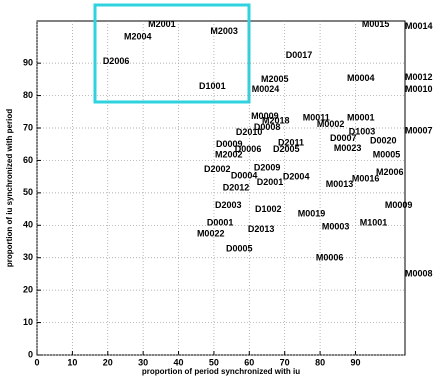 This screenshot has width=442, height=379. What do you see at coordinates (212, 86) in the screenshot?
I see `point-label: D1001` at bounding box center [212, 86].